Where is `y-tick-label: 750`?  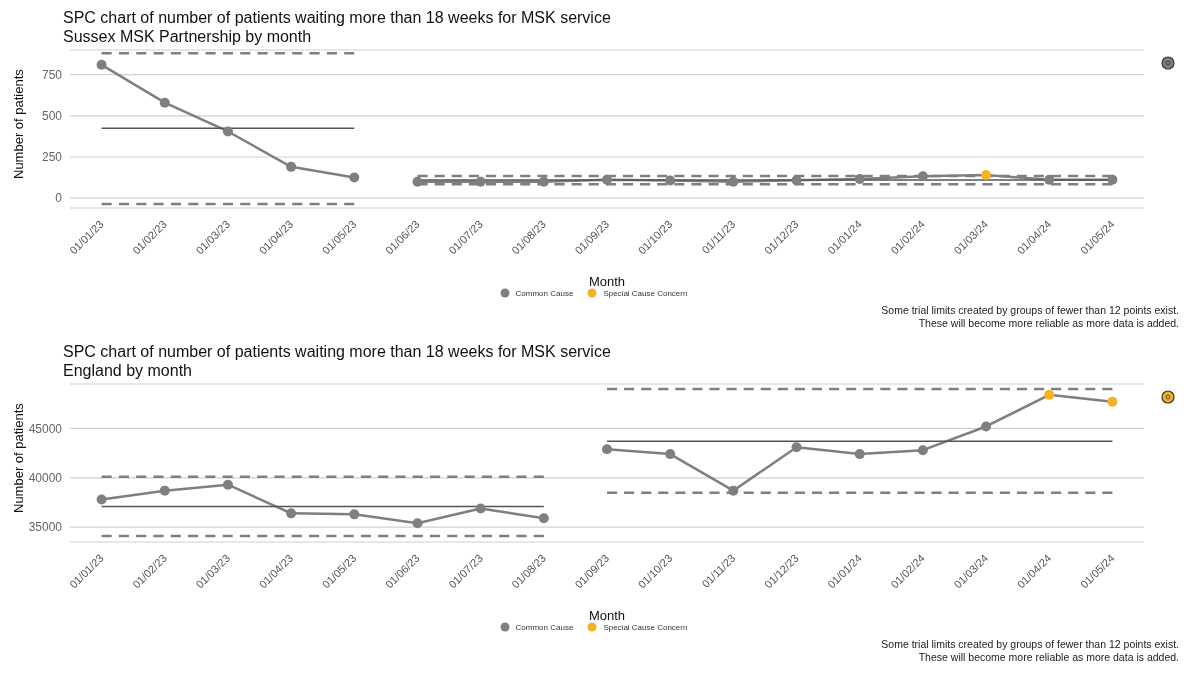
y-tick-label: 750 is located at coordinates (52, 74).